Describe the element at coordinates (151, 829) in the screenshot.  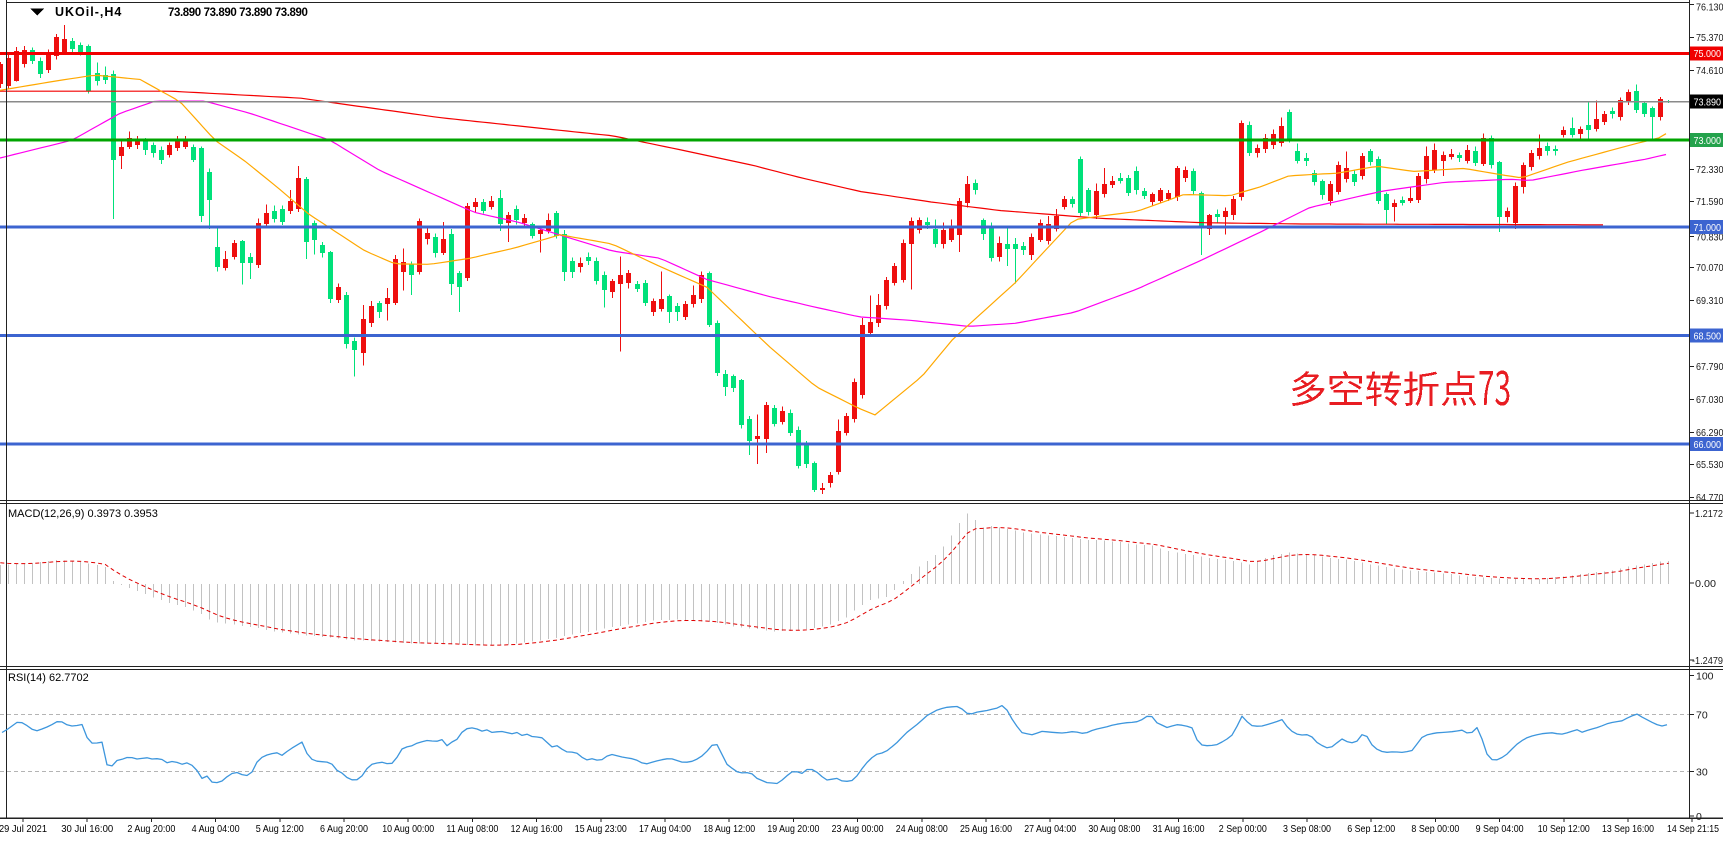
I see `svg-text: 2 Aug 20:00` at that location.